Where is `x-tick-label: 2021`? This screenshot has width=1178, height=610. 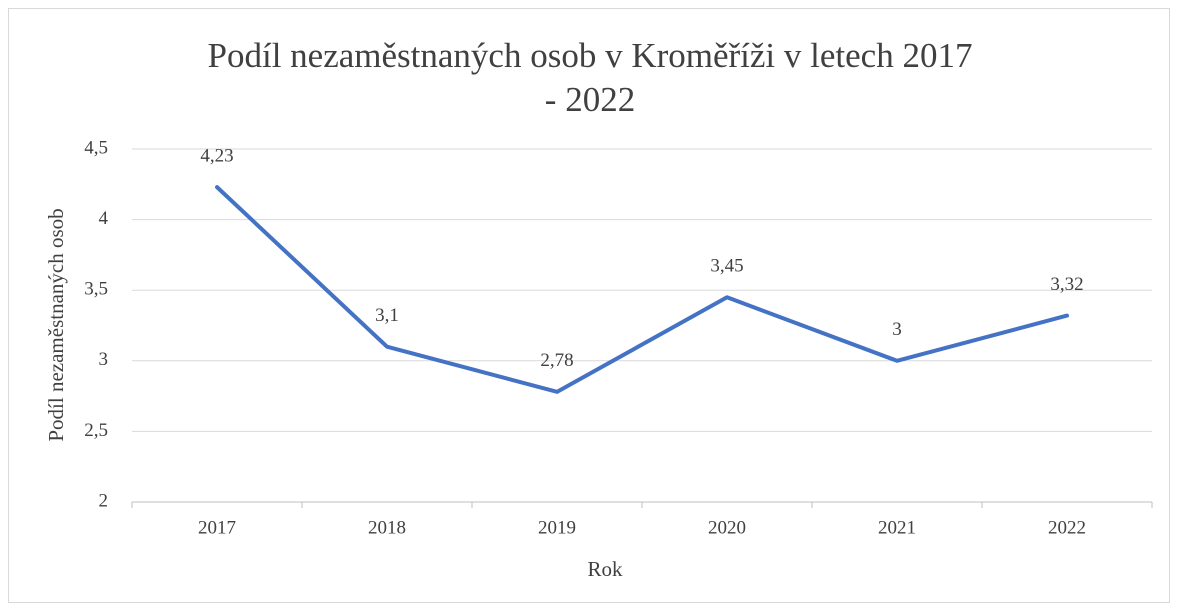
x-tick-label: 2021 is located at coordinates (897, 527).